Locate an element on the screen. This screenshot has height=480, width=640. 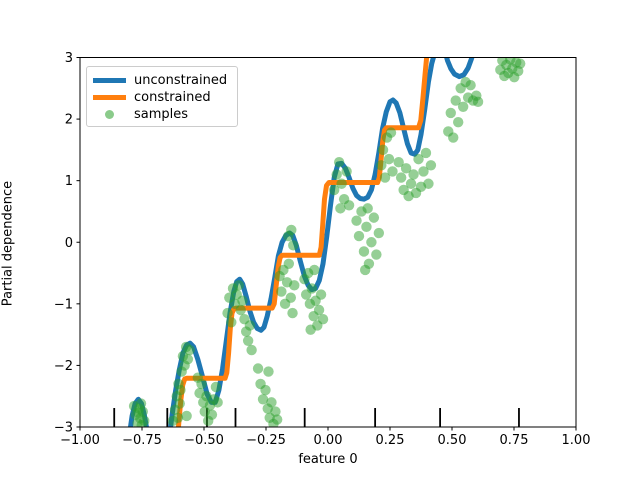
x-tick-label: 0.75 is located at coordinates (514, 440).